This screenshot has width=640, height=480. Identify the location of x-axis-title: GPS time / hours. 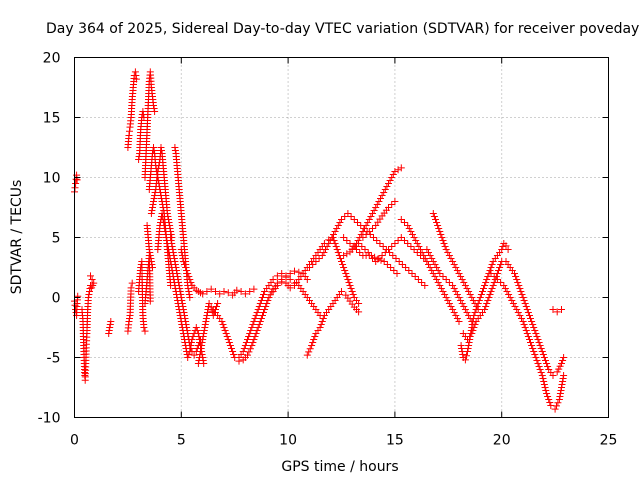
(339, 467).